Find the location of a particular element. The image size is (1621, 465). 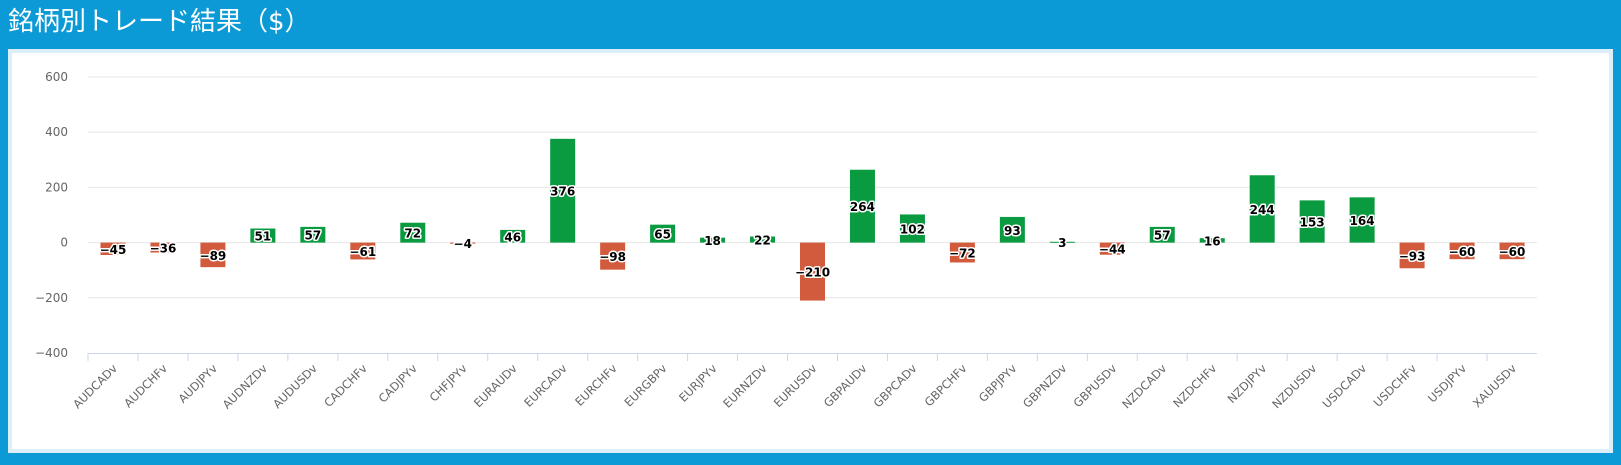

x-tick-label: EURCADv is located at coordinates (545, 385).